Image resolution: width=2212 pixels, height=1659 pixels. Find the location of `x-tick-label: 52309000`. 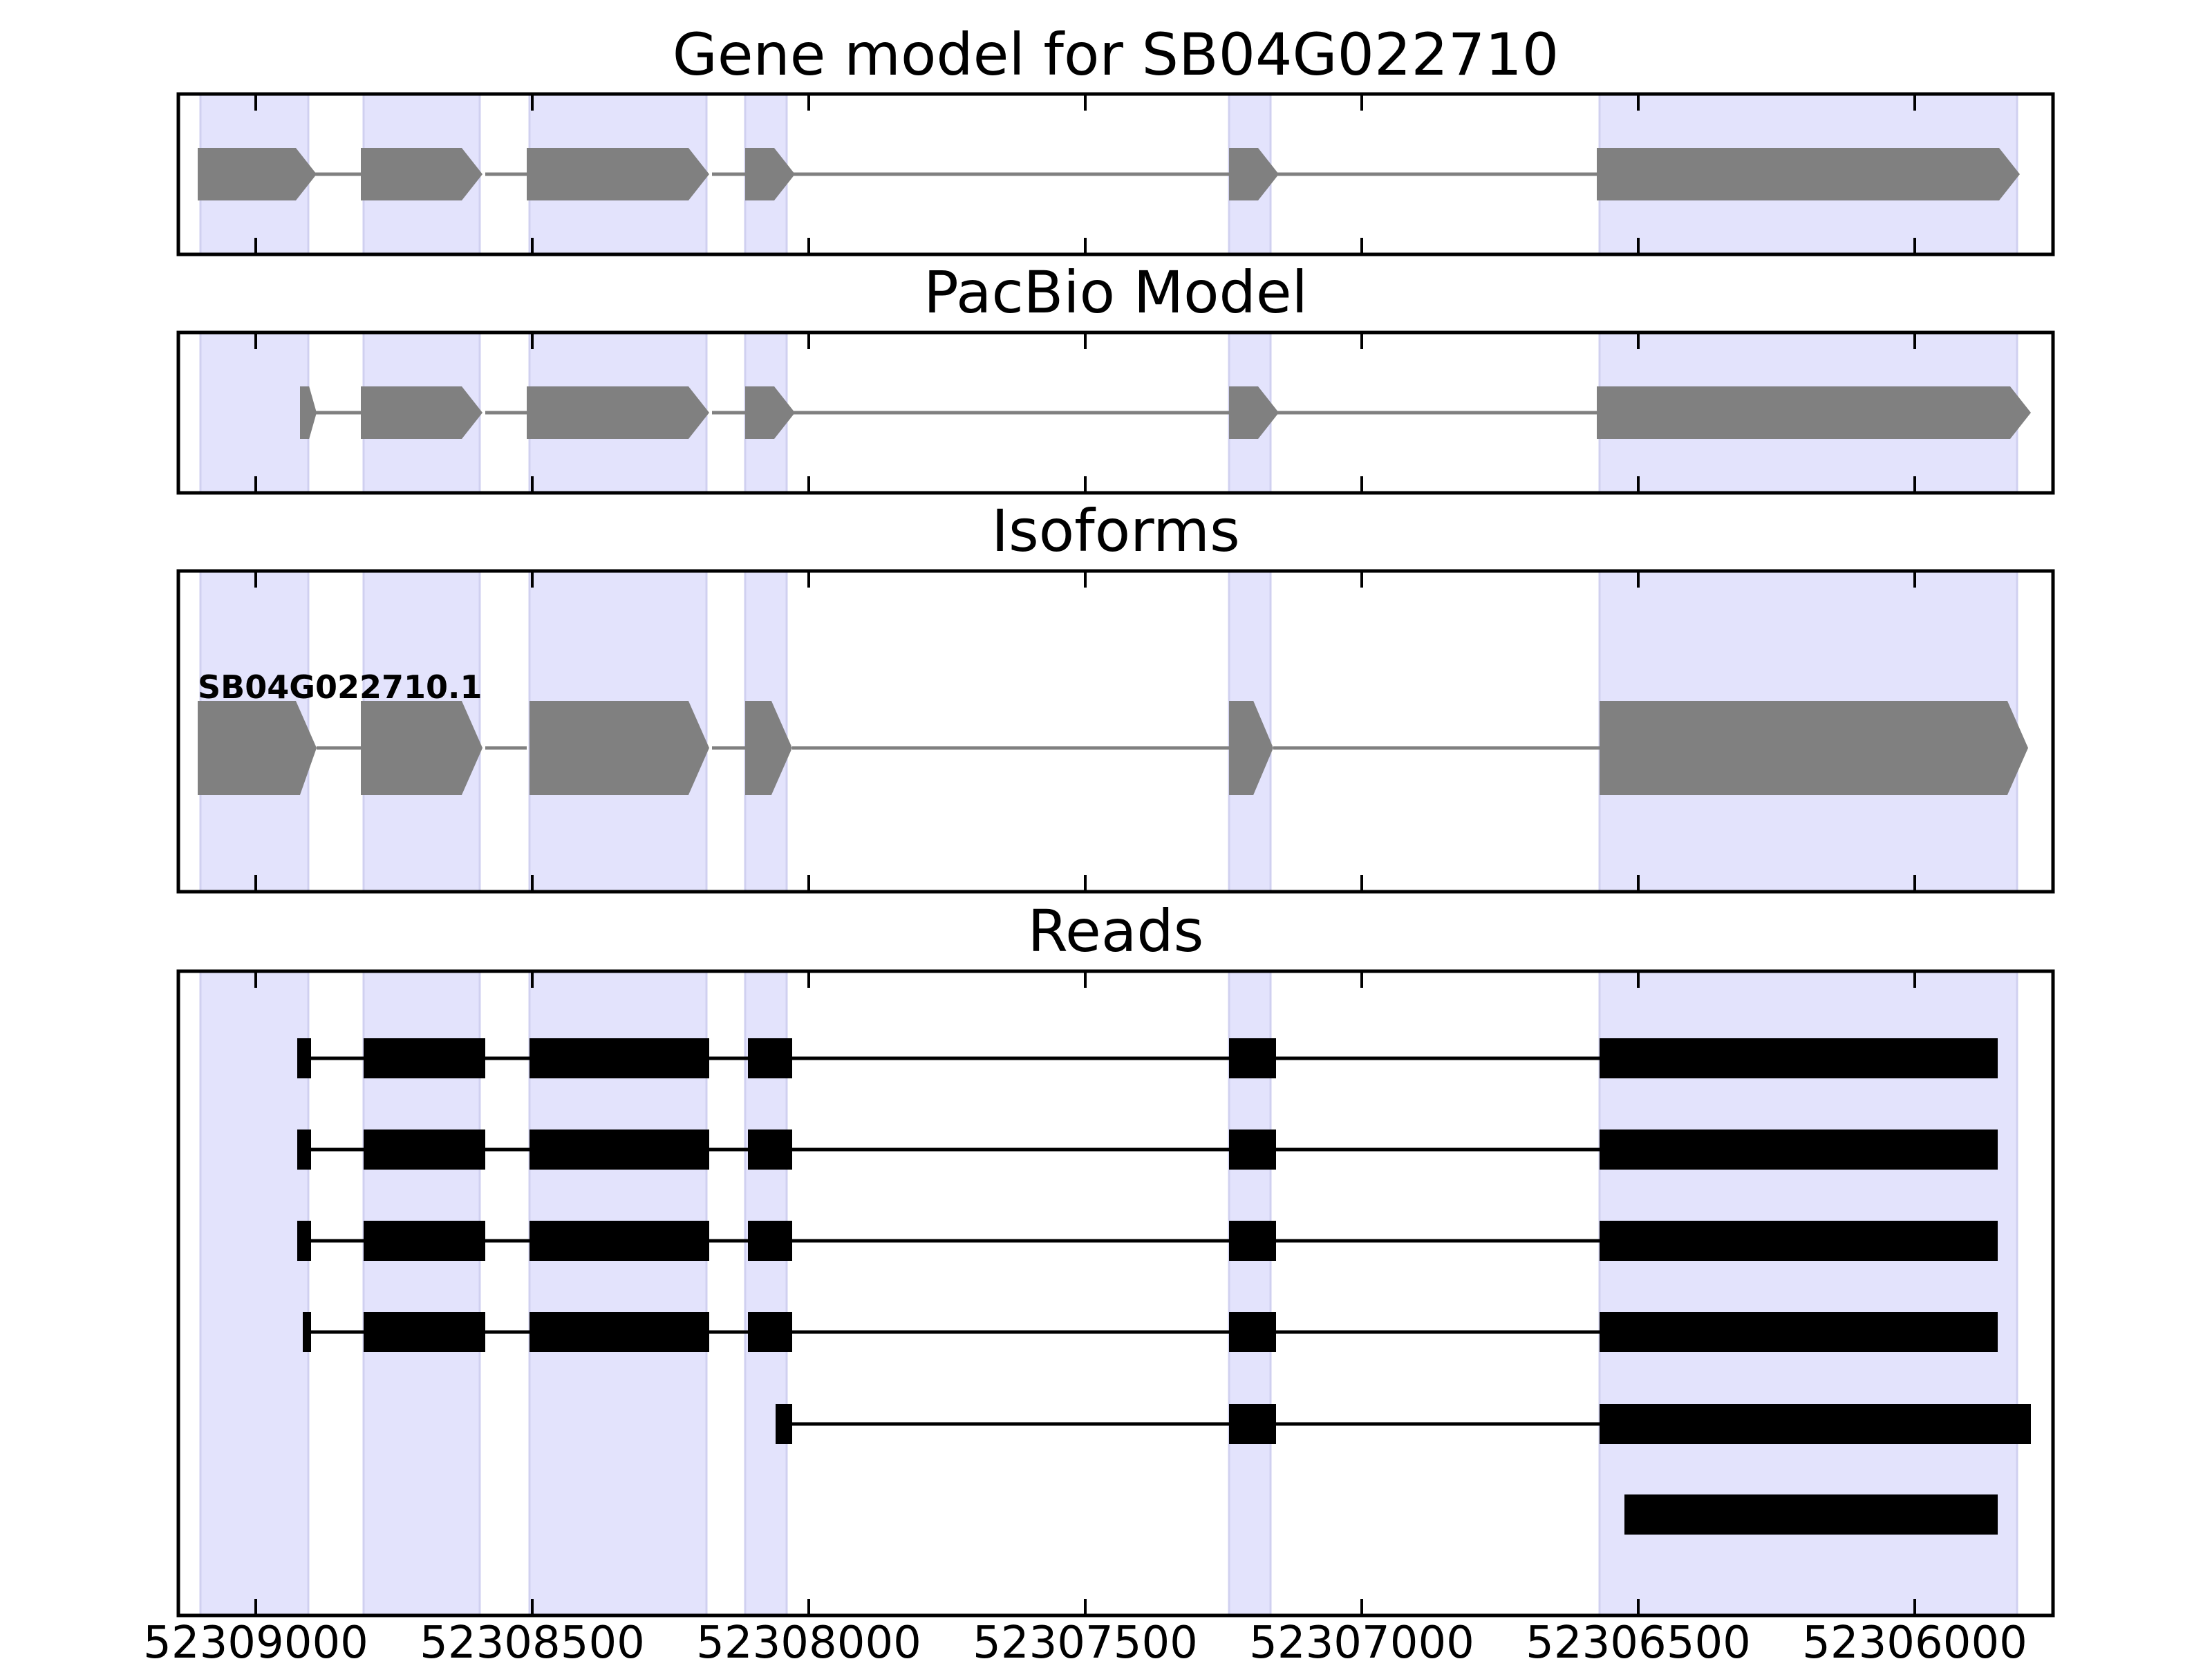

x-tick-label: 52309000 is located at coordinates (256, 1638).